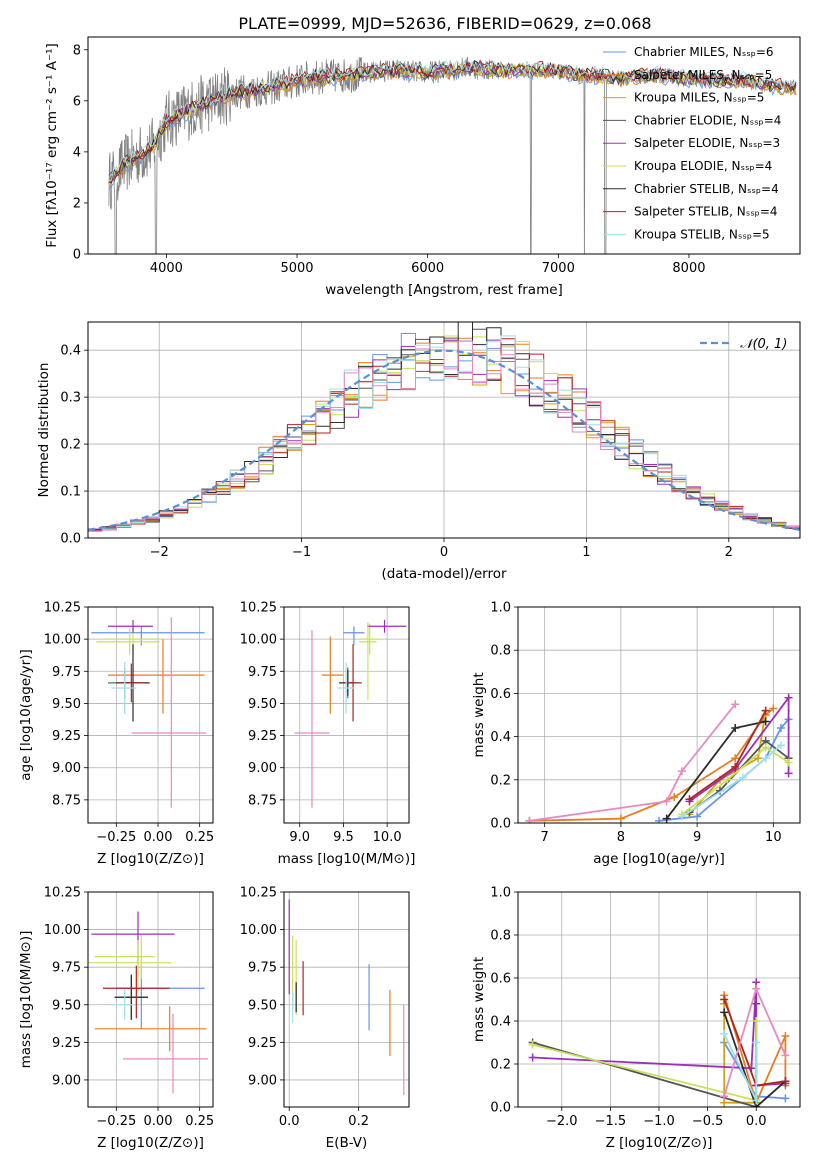 This screenshot has height=1170, width=819. What do you see at coordinates (444, 440) in the screenshot?
I see `normal-curve` at bounding box center [444, 440].